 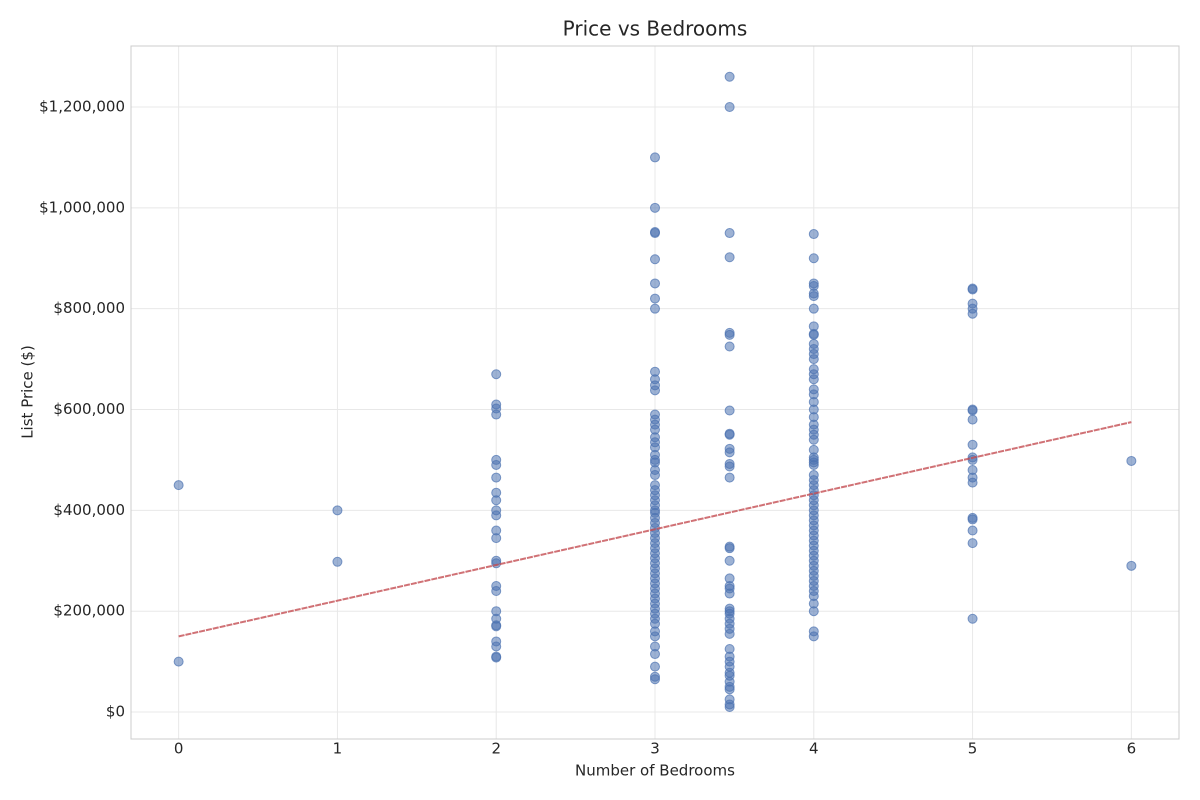 What do you see at coordinates (89, 611) in the screenshot?
I see `y-tick-label: $200,000` at bounding box center [89, 611].